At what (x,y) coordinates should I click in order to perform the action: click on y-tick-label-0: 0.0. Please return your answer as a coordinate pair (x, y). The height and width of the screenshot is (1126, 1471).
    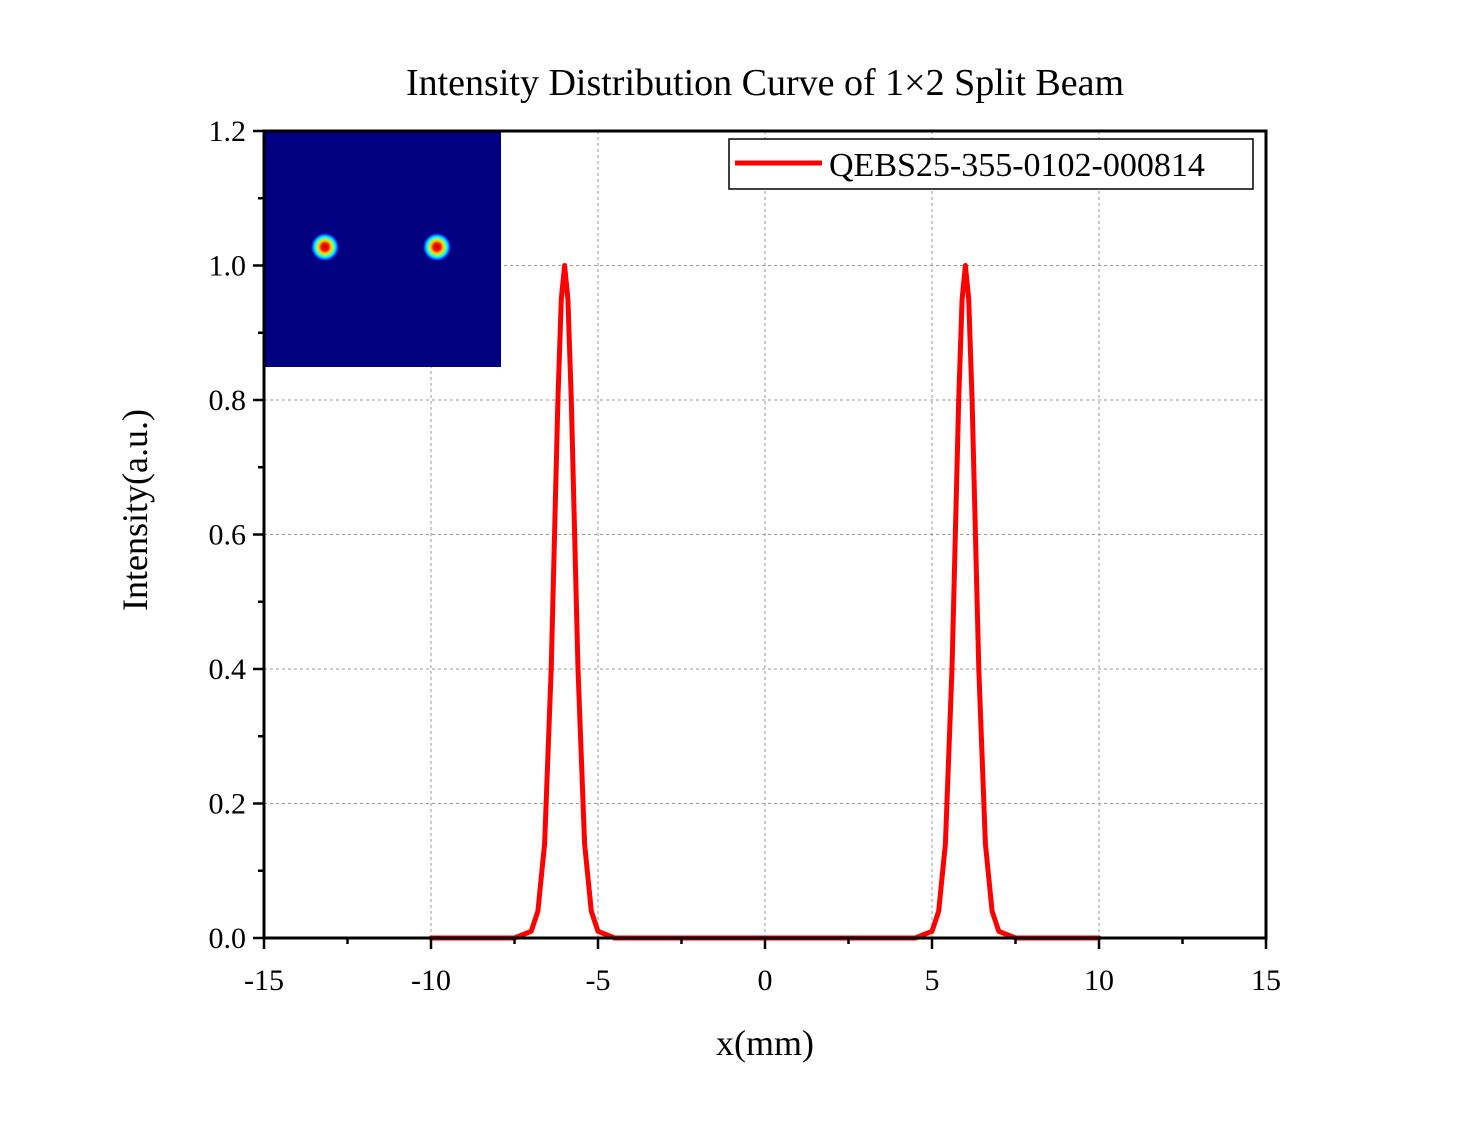
    Looking at the image, I should click on (228, 938).